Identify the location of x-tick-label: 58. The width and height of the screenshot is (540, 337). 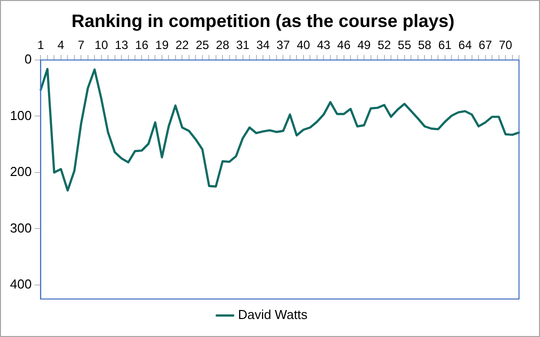
(425, 45).